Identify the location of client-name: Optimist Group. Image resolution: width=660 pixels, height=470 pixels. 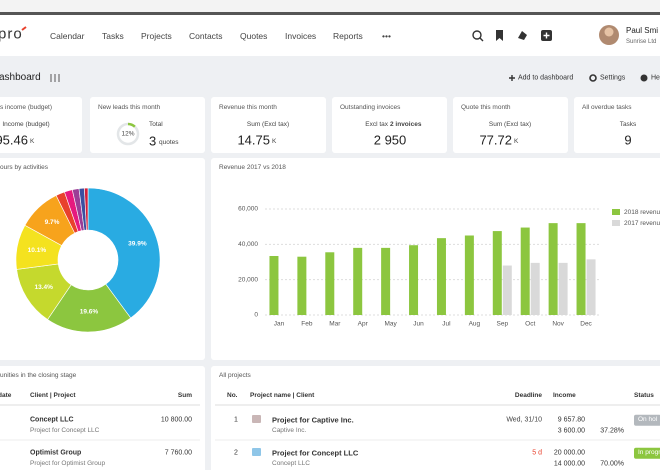
(56, 453).